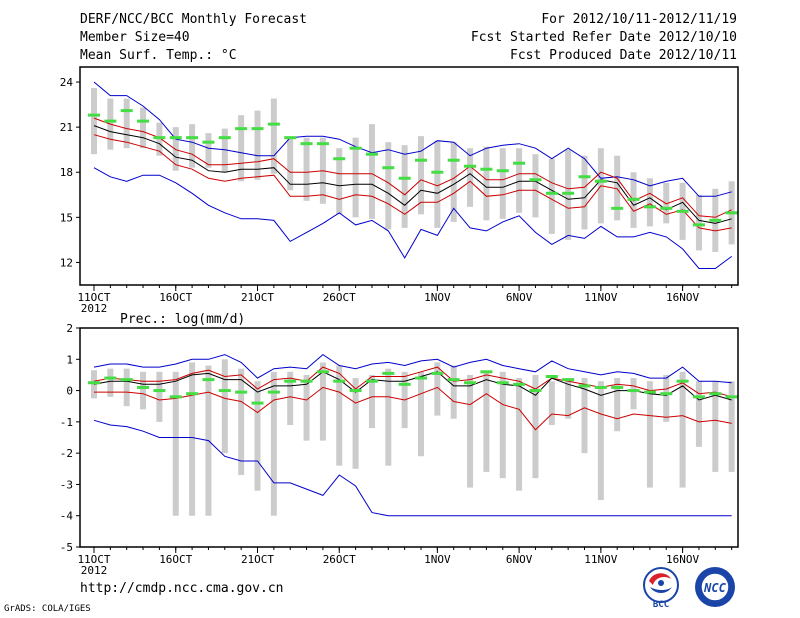 This screenshot has width=800, height=618. What do you see at coordinates (437, 559) in the screenshot?
I see `prec-xtick-label: 1NOV` at bounding box center [437, 559].